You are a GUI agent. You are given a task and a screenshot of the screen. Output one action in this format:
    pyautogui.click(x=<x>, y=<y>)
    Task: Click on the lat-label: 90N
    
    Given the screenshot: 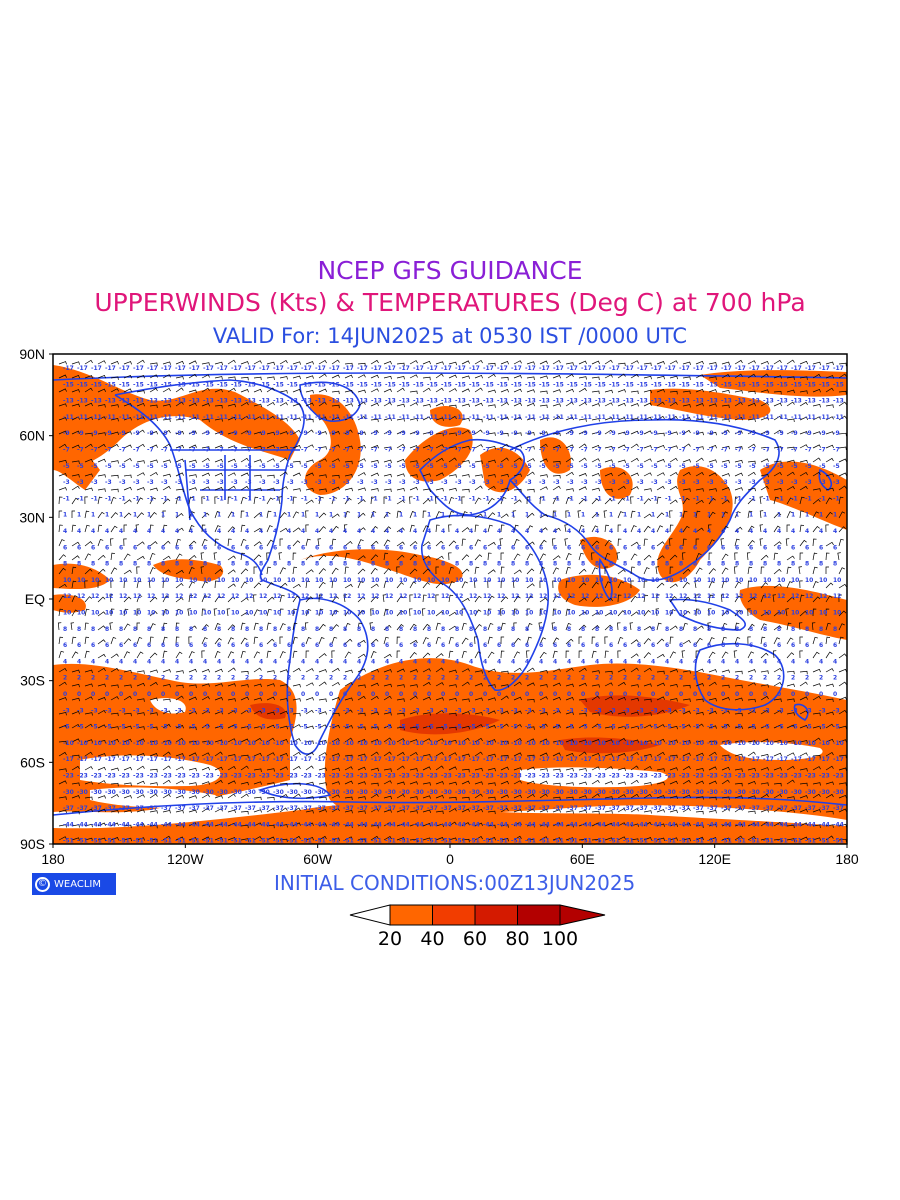 What is the action you would take?
    pyautogui.click(x=32, y=354)
    